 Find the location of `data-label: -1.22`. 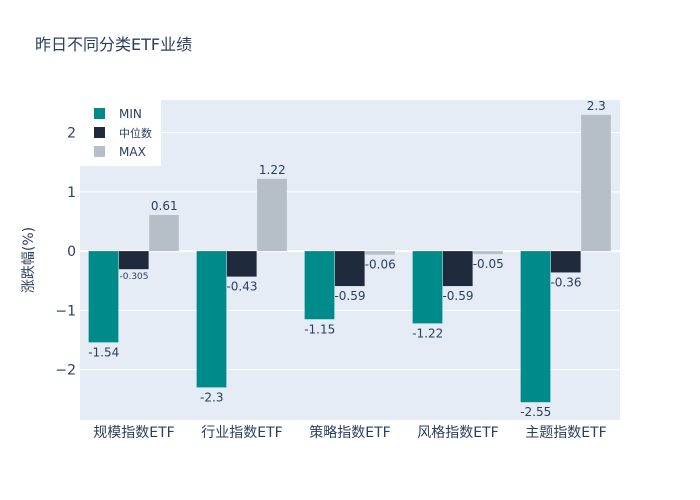

data-label: -1.22 is located at coordinates (427, 333).